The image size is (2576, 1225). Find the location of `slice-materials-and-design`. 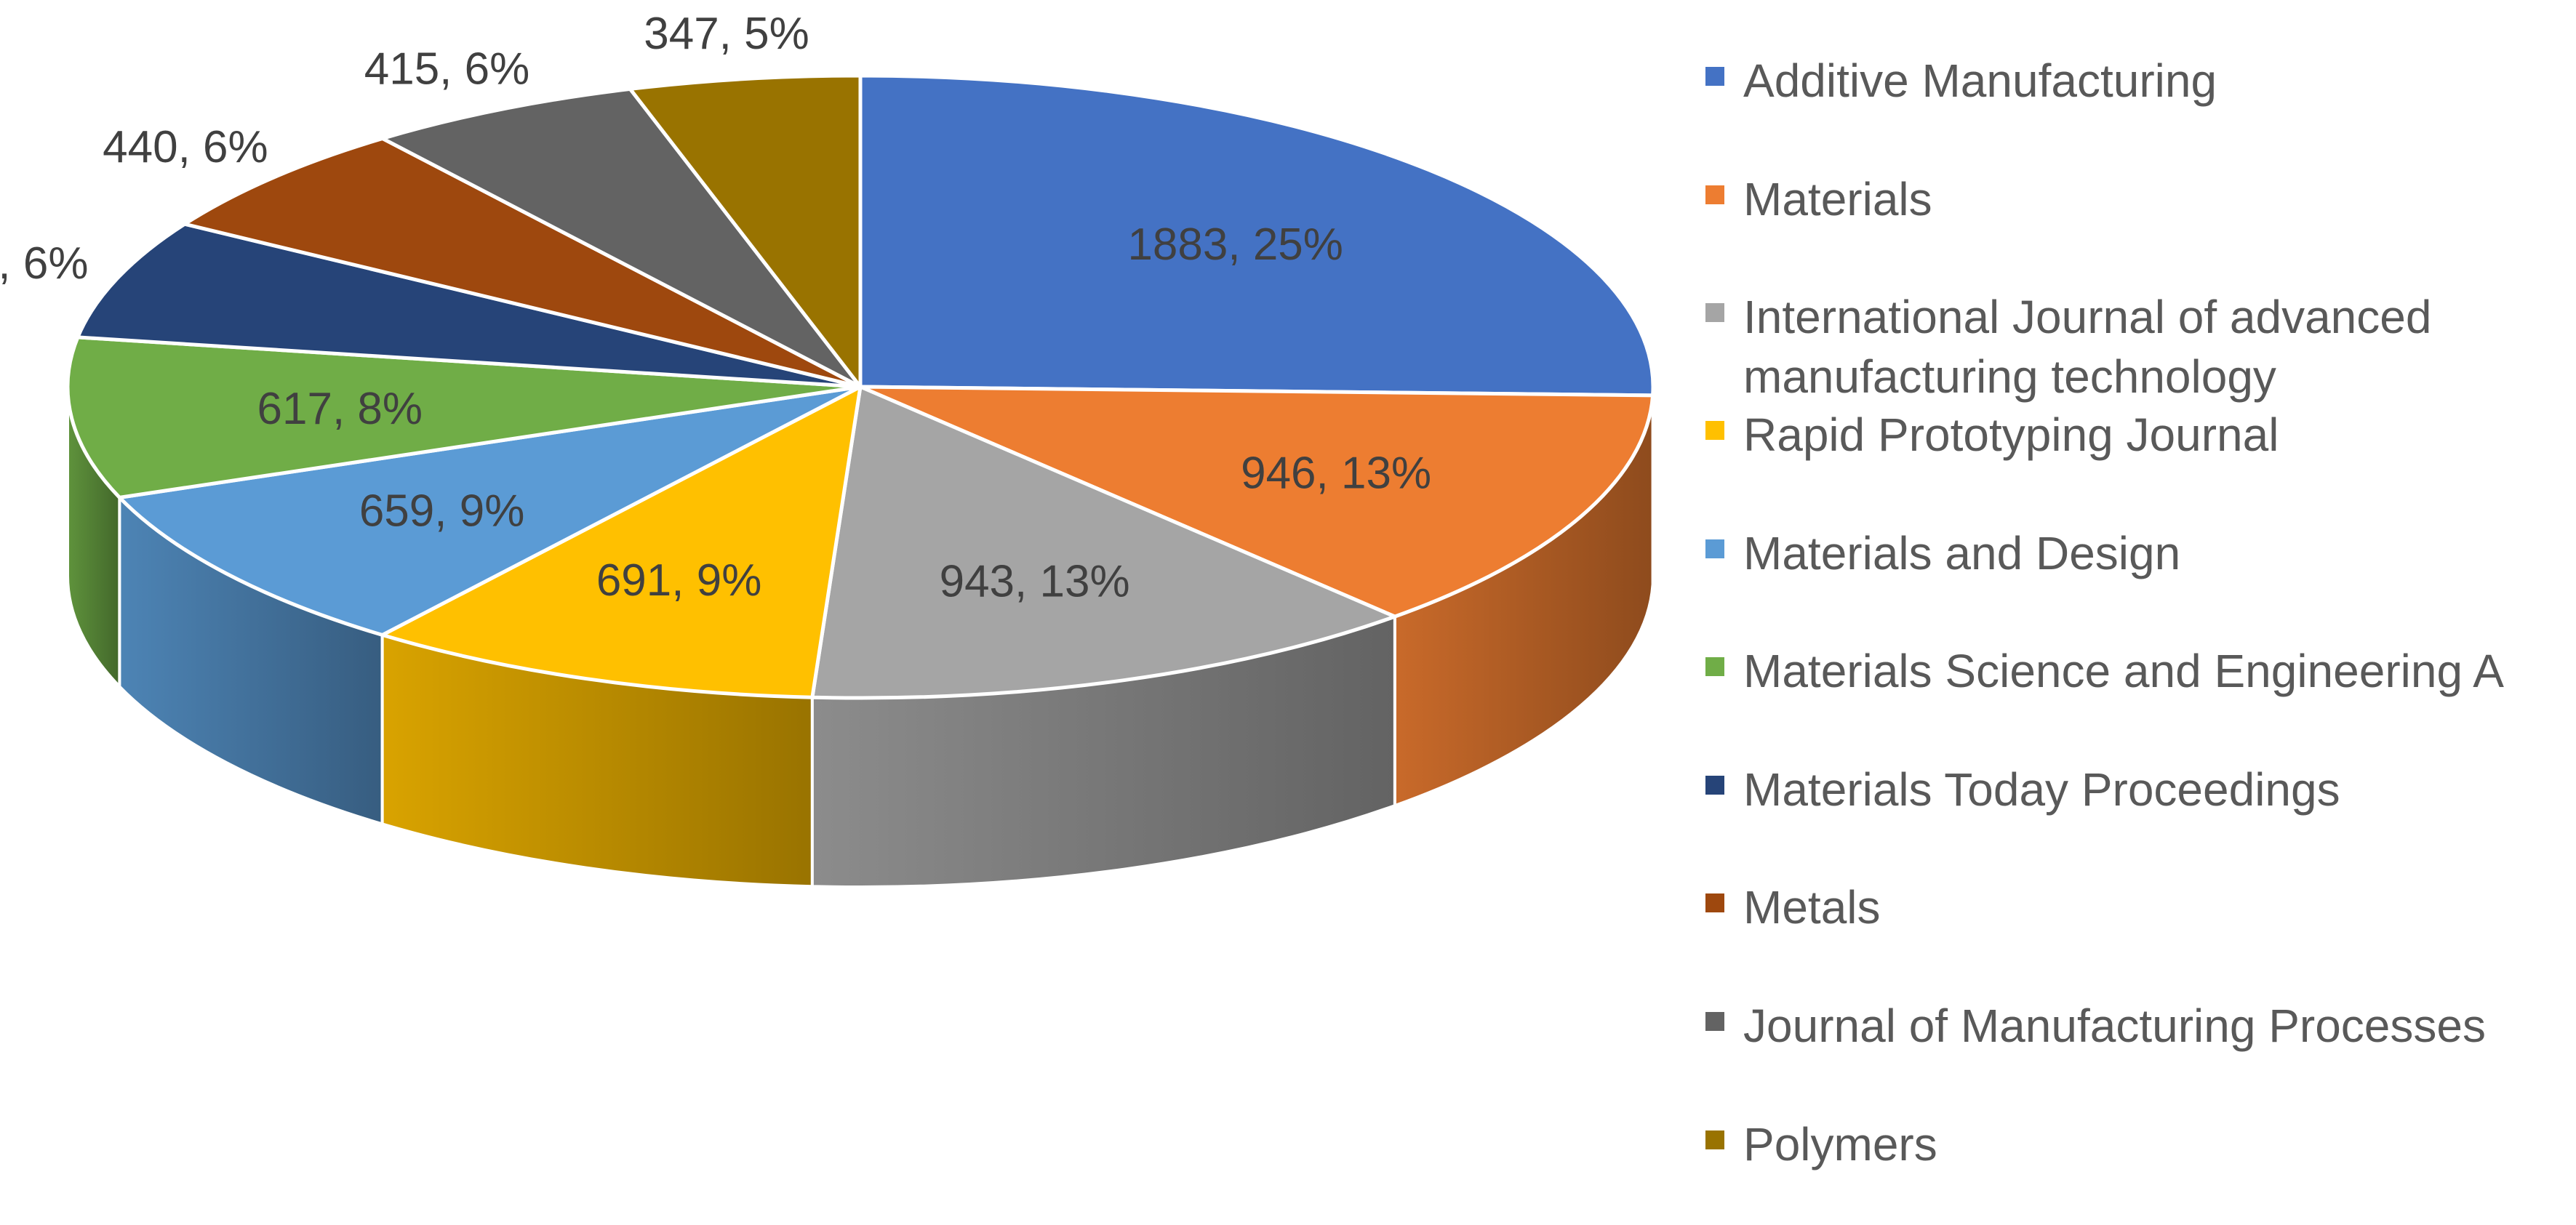

slice-materials-and-design is located at coordinates (490, 511).